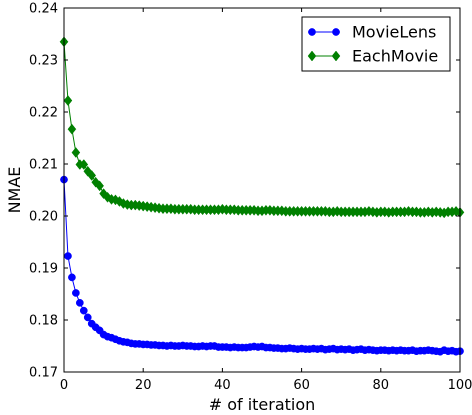 This screenshot has height=415, width=472. I want to click on x-axis-label: # of iteration, so click(262, 404).